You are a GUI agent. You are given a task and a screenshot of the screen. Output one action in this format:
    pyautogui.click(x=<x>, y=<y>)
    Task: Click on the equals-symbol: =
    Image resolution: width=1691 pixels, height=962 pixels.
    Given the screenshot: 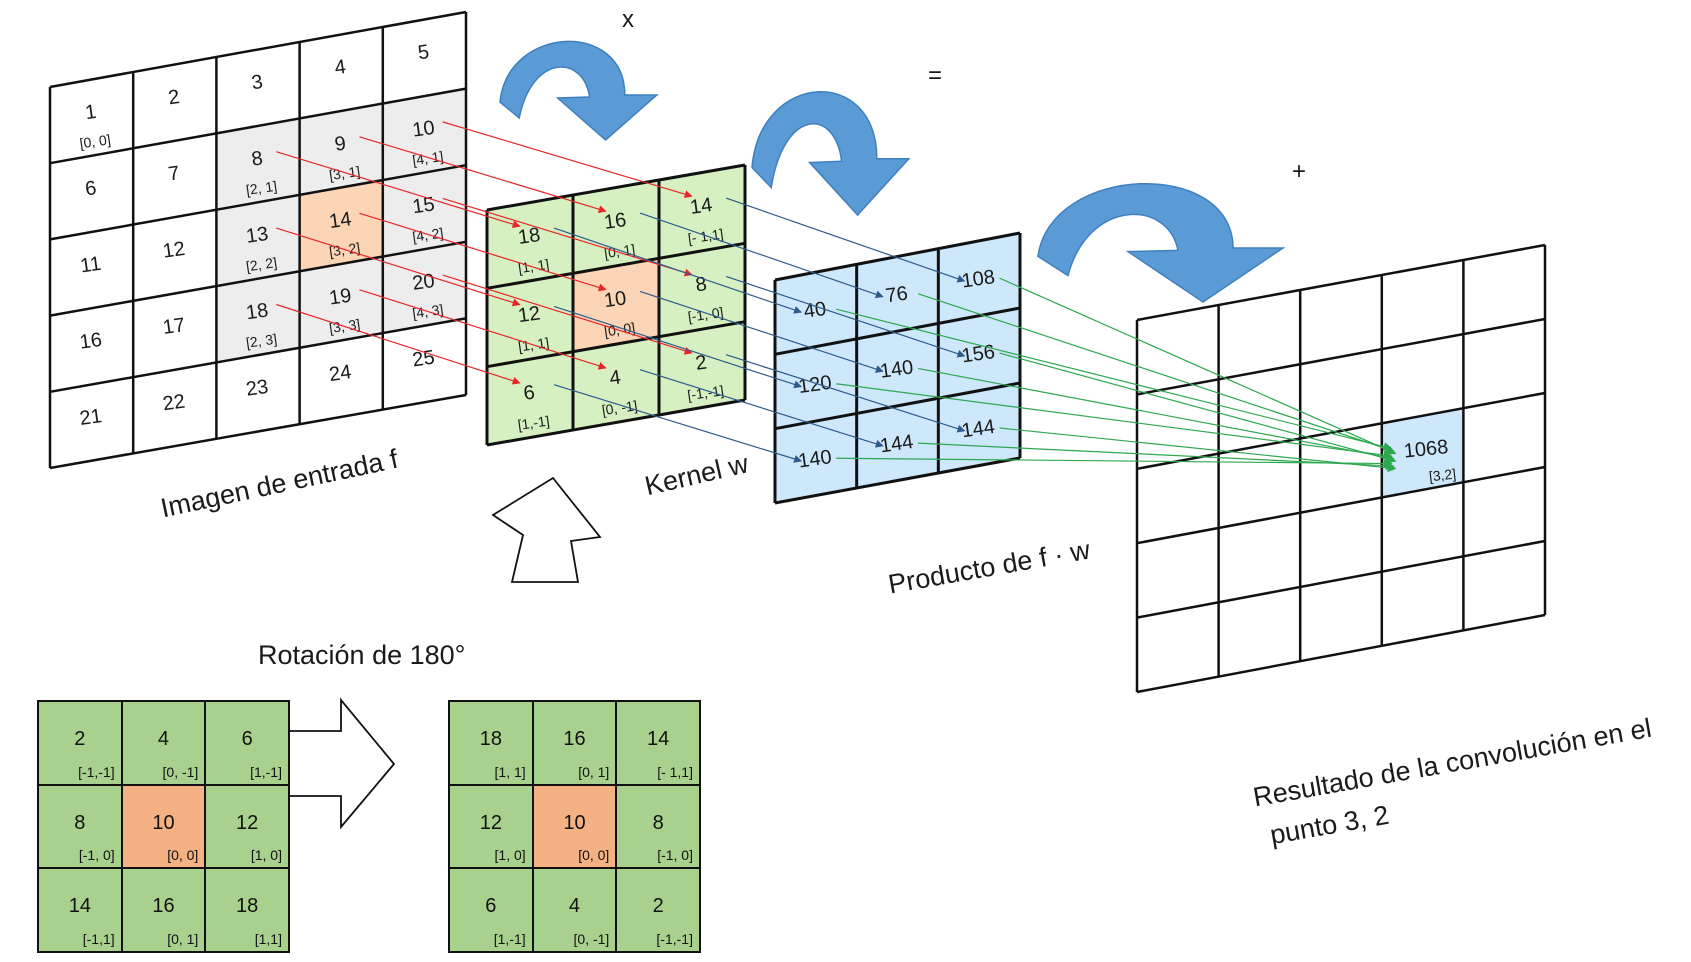 What is the action you would take?
    pyautogui.click(x=935, y=75)
    